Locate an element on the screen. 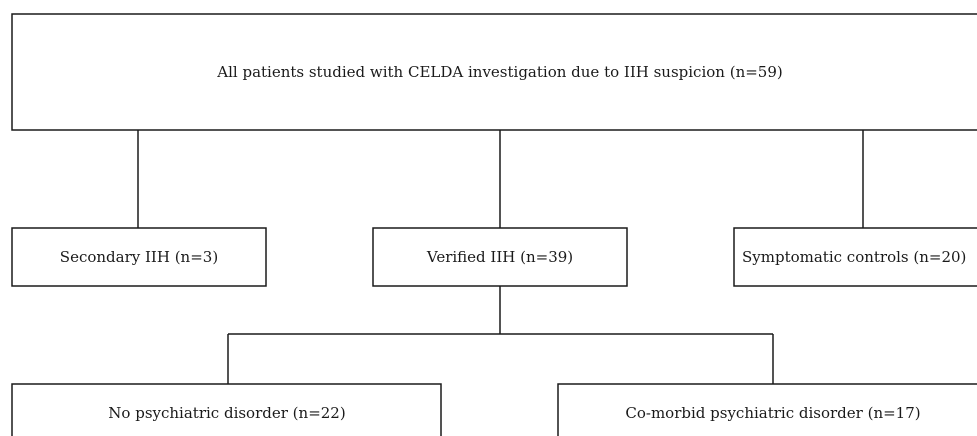  node-label: Verified IIH (n=39) is located at coordinates (499, 257).